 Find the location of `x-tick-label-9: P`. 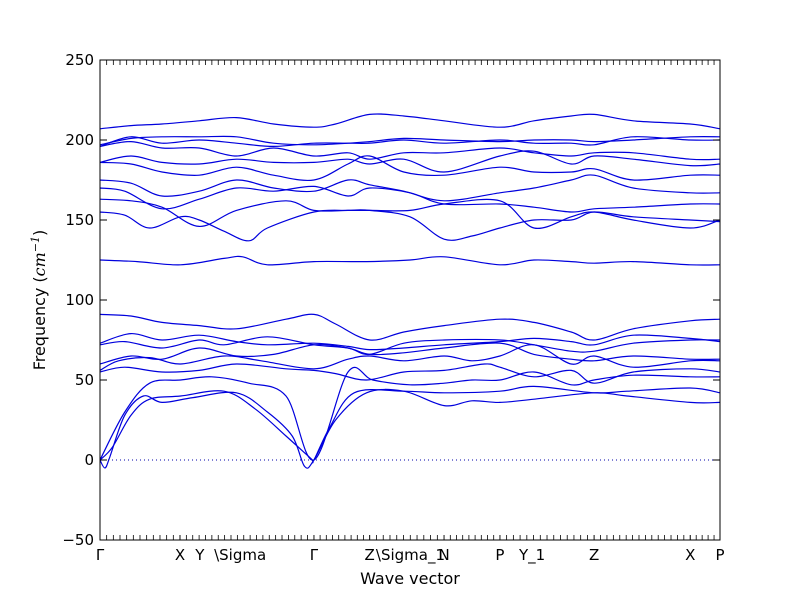

x-tick-label-9: P is located at coordinates (499, 555).